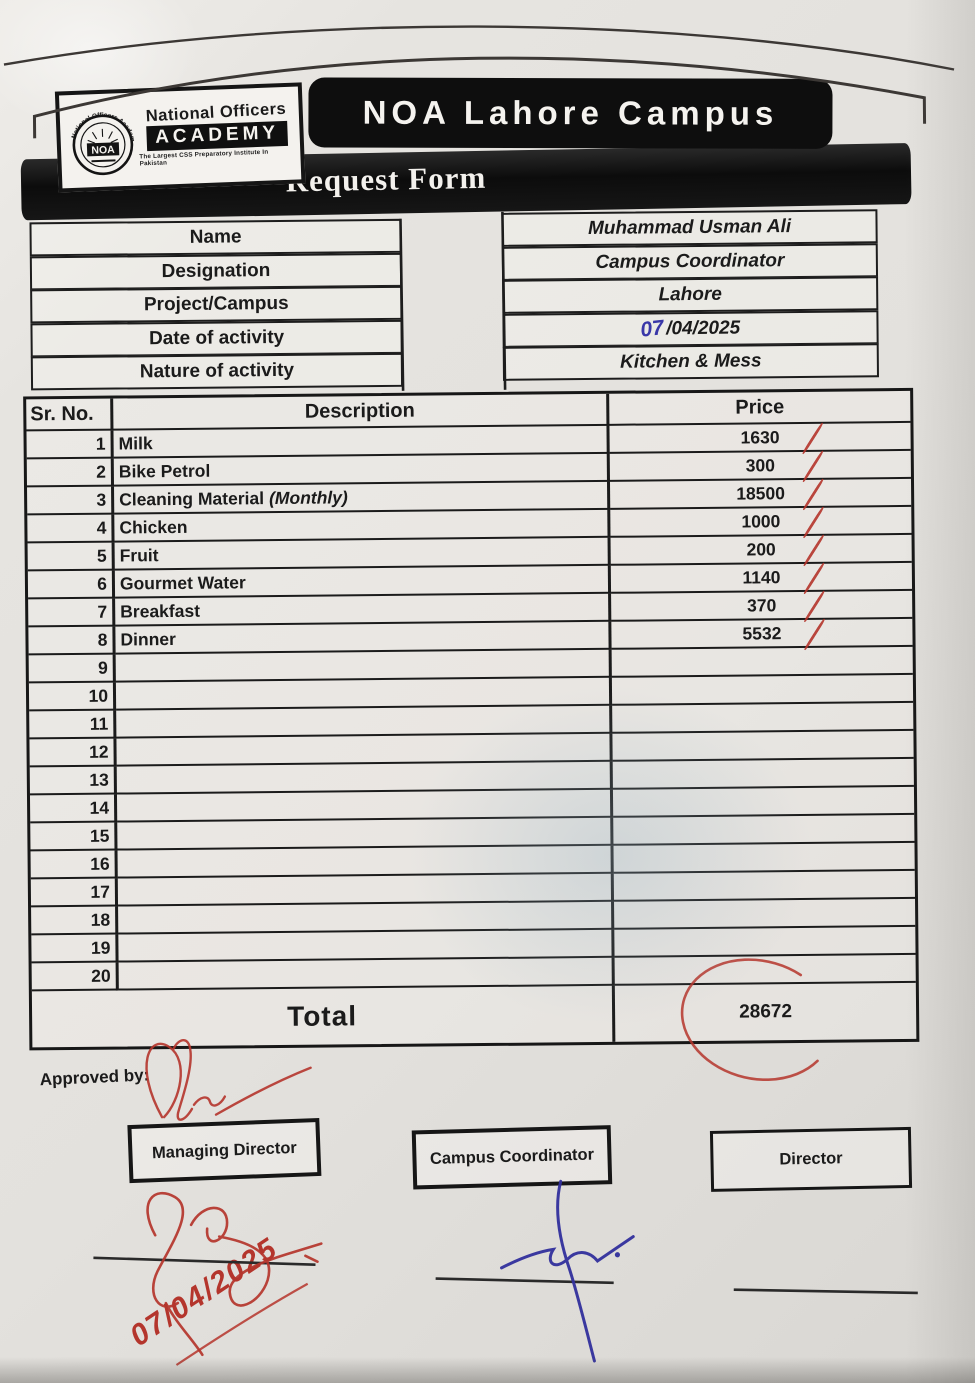 Image resolution: width=975 pixels, height=1383 pixels. I want to click on signature-box-managing-director: Managing Director, so click(224, 1150).